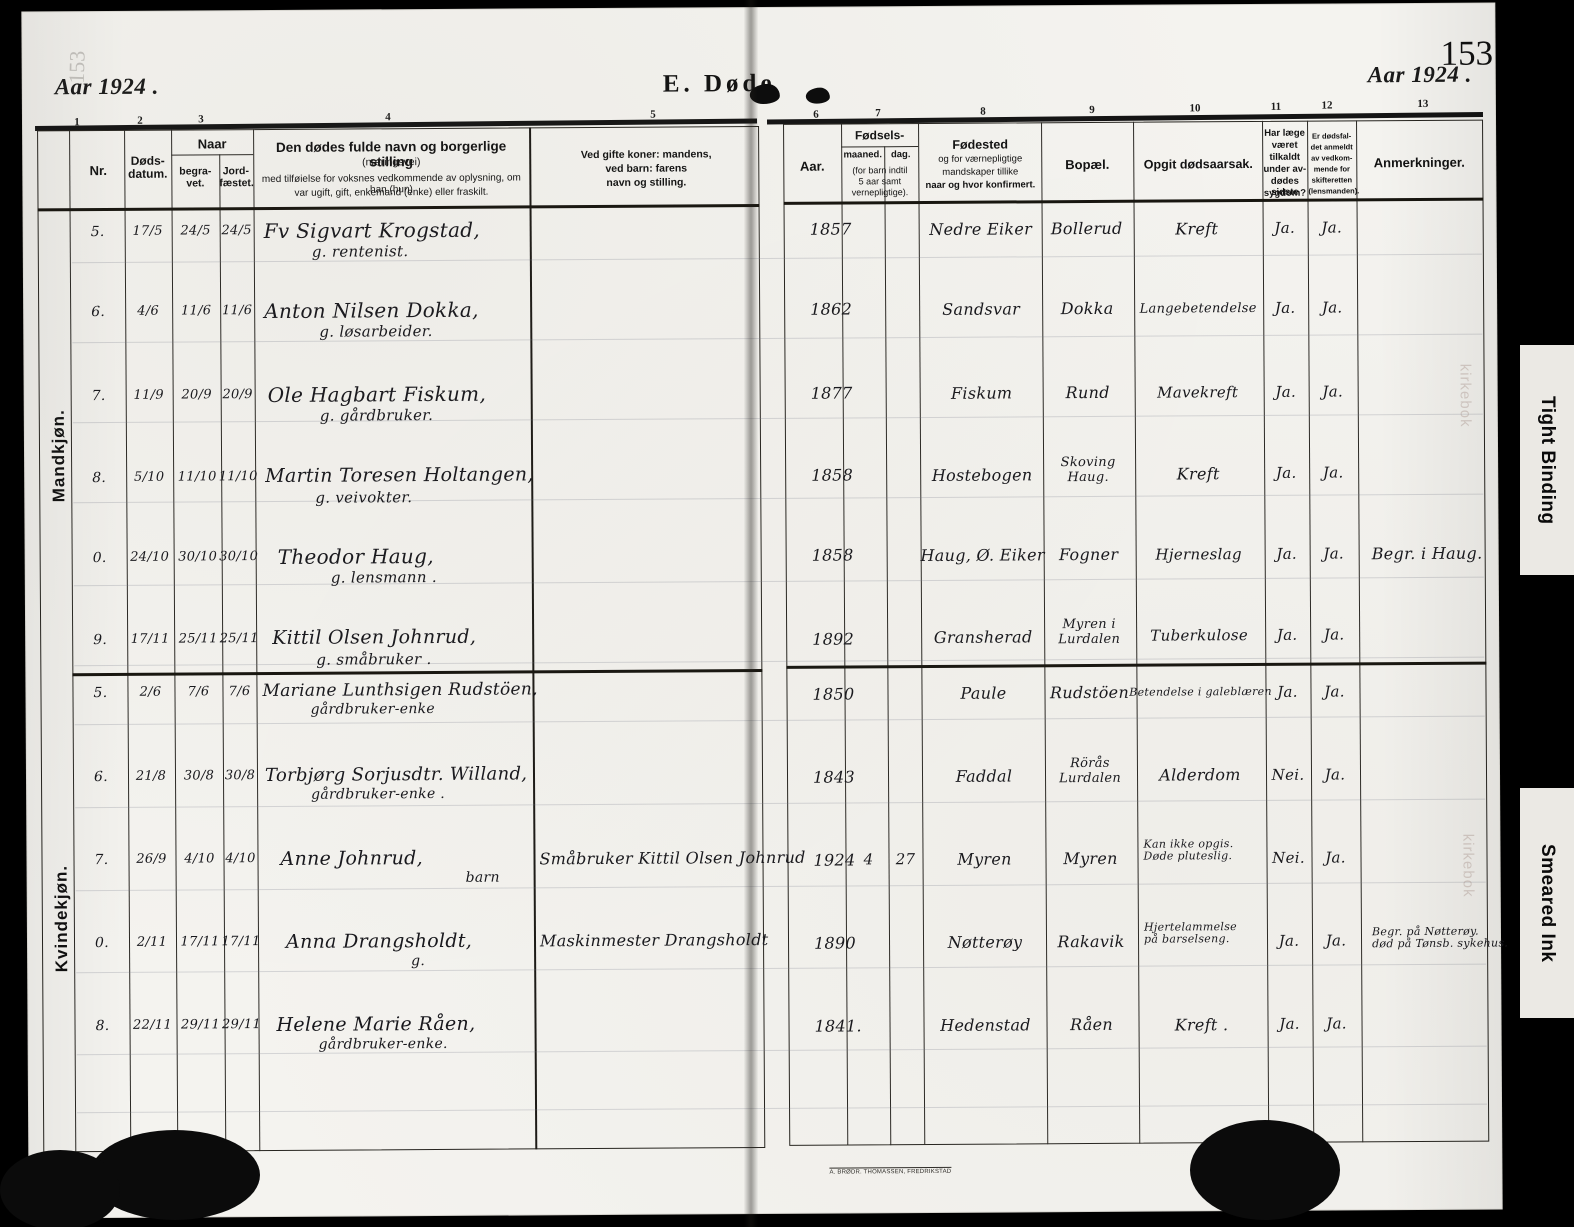 The width and height of the screenshot is (1574, 1227). What do you see at coordinates (1190, 933) in the screenshot?
I see `table-row-dodsaarsak: Hjertelammelse på barselseng.` at bounding box center [1190, 933].